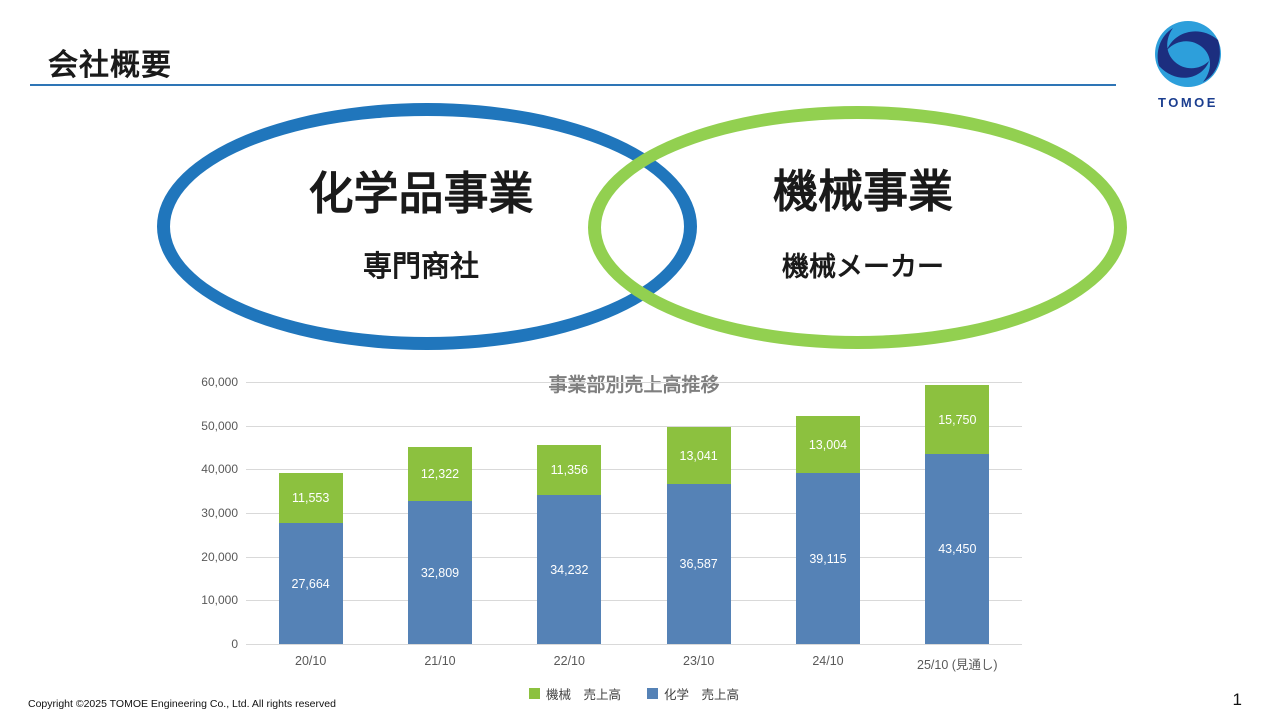  What do you see at coordinates (569, 661) in the screenshot?
I see `x-axis-category-label: 22/10` at bounding box center [569, 661].